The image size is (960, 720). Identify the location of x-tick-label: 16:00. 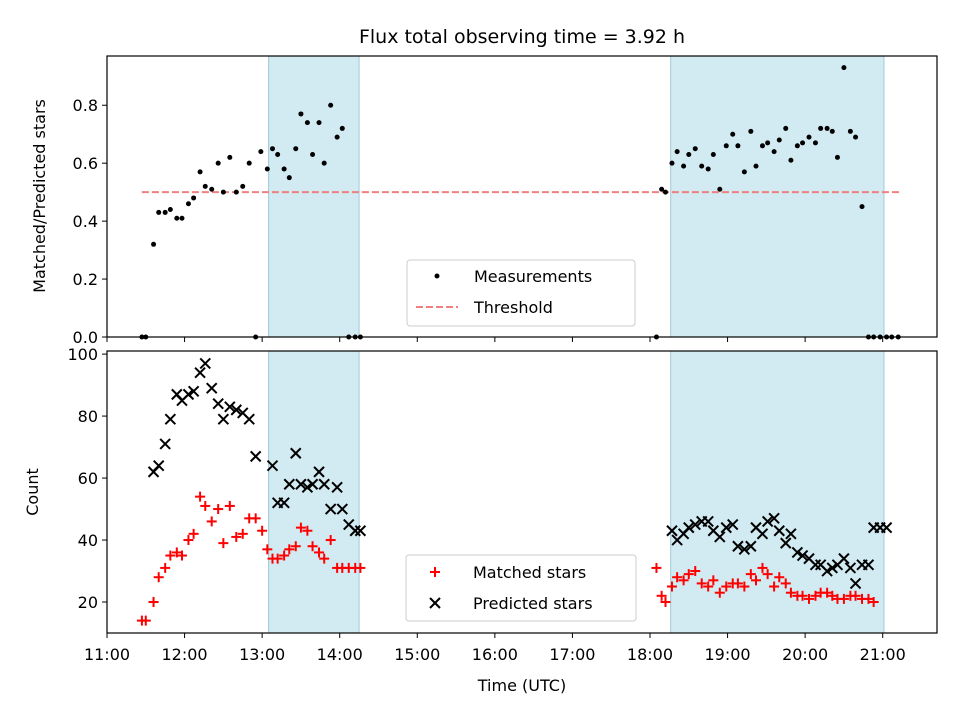
(495, 654).